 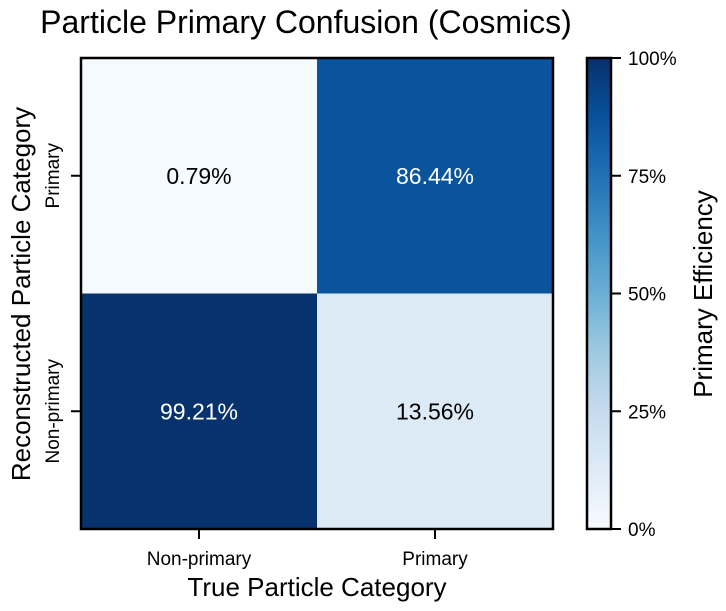 I want to click on cell-value-label: 0.79%, so click(x=198, y=176).